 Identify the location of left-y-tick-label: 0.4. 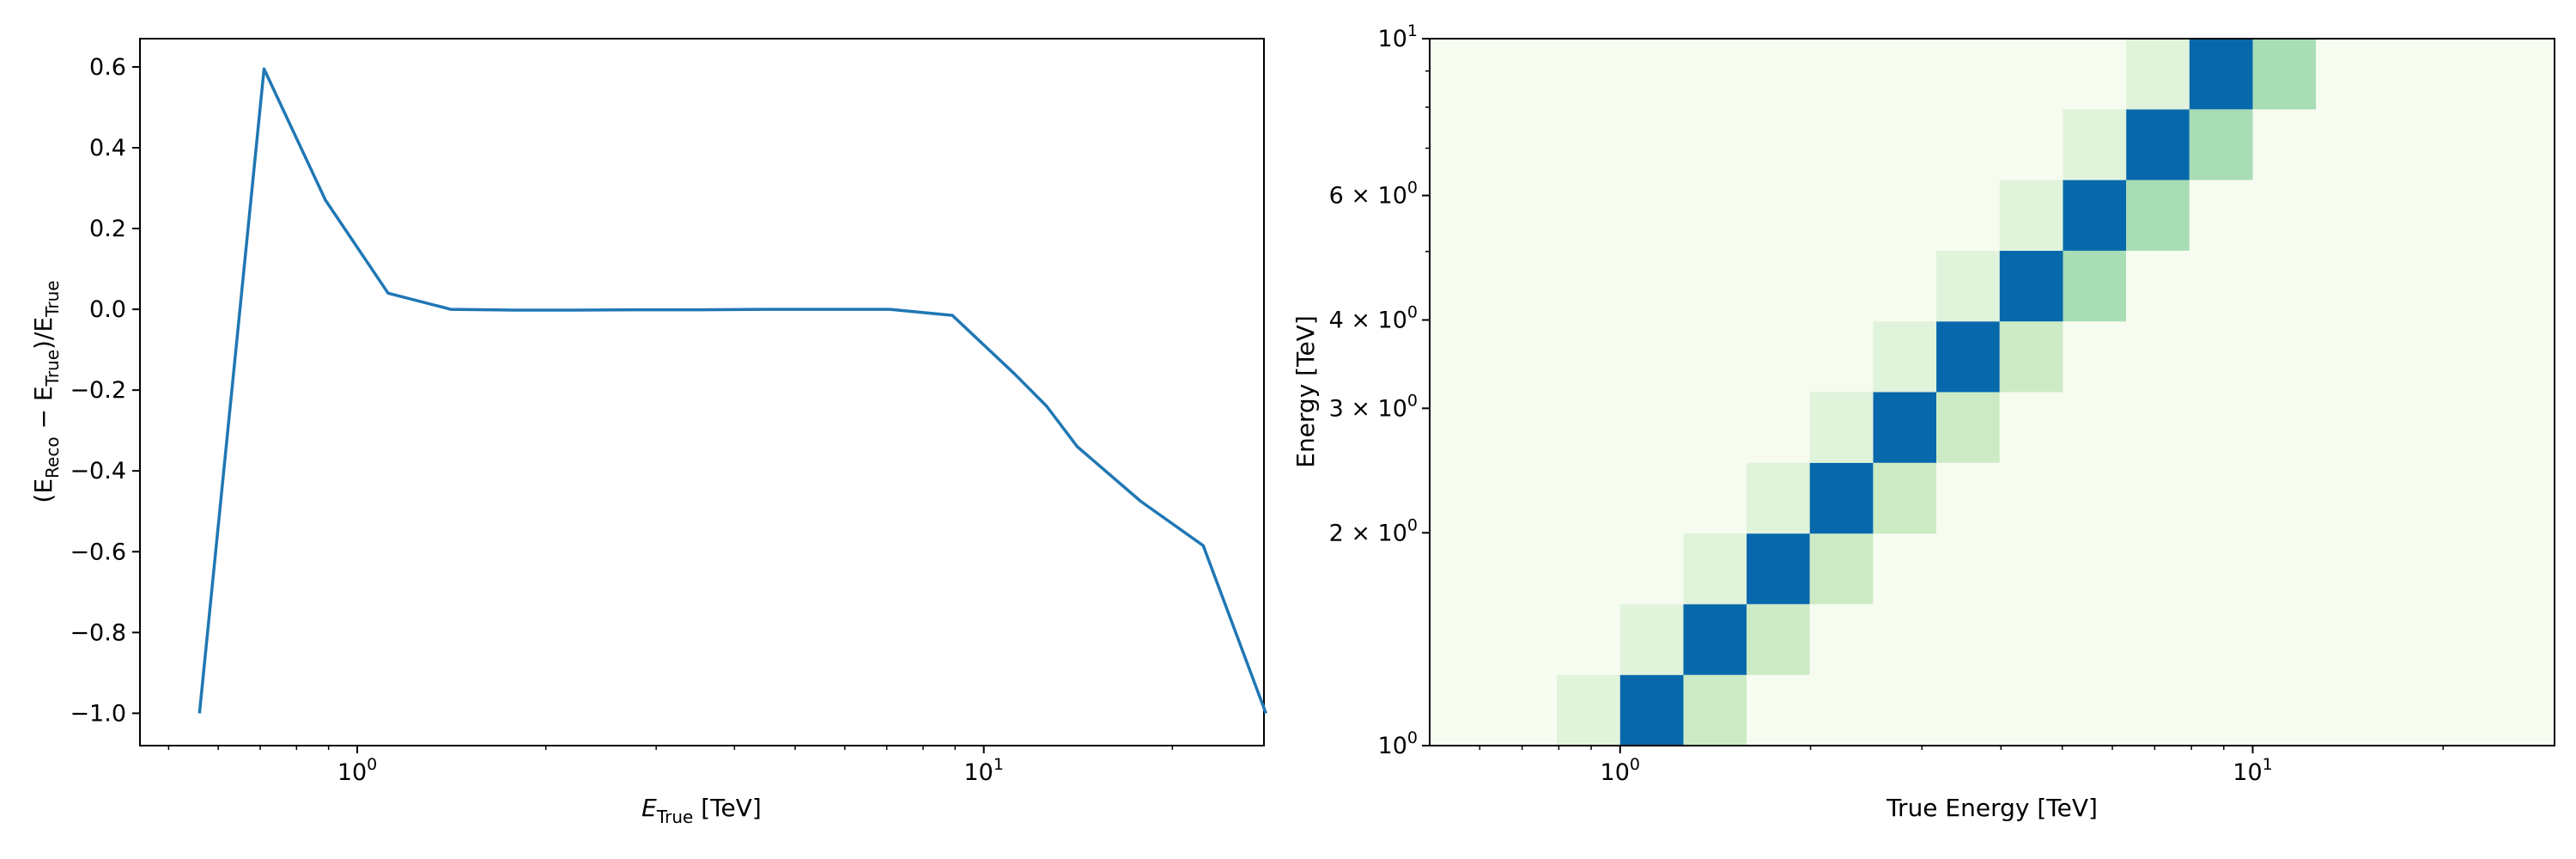
(107, 148).